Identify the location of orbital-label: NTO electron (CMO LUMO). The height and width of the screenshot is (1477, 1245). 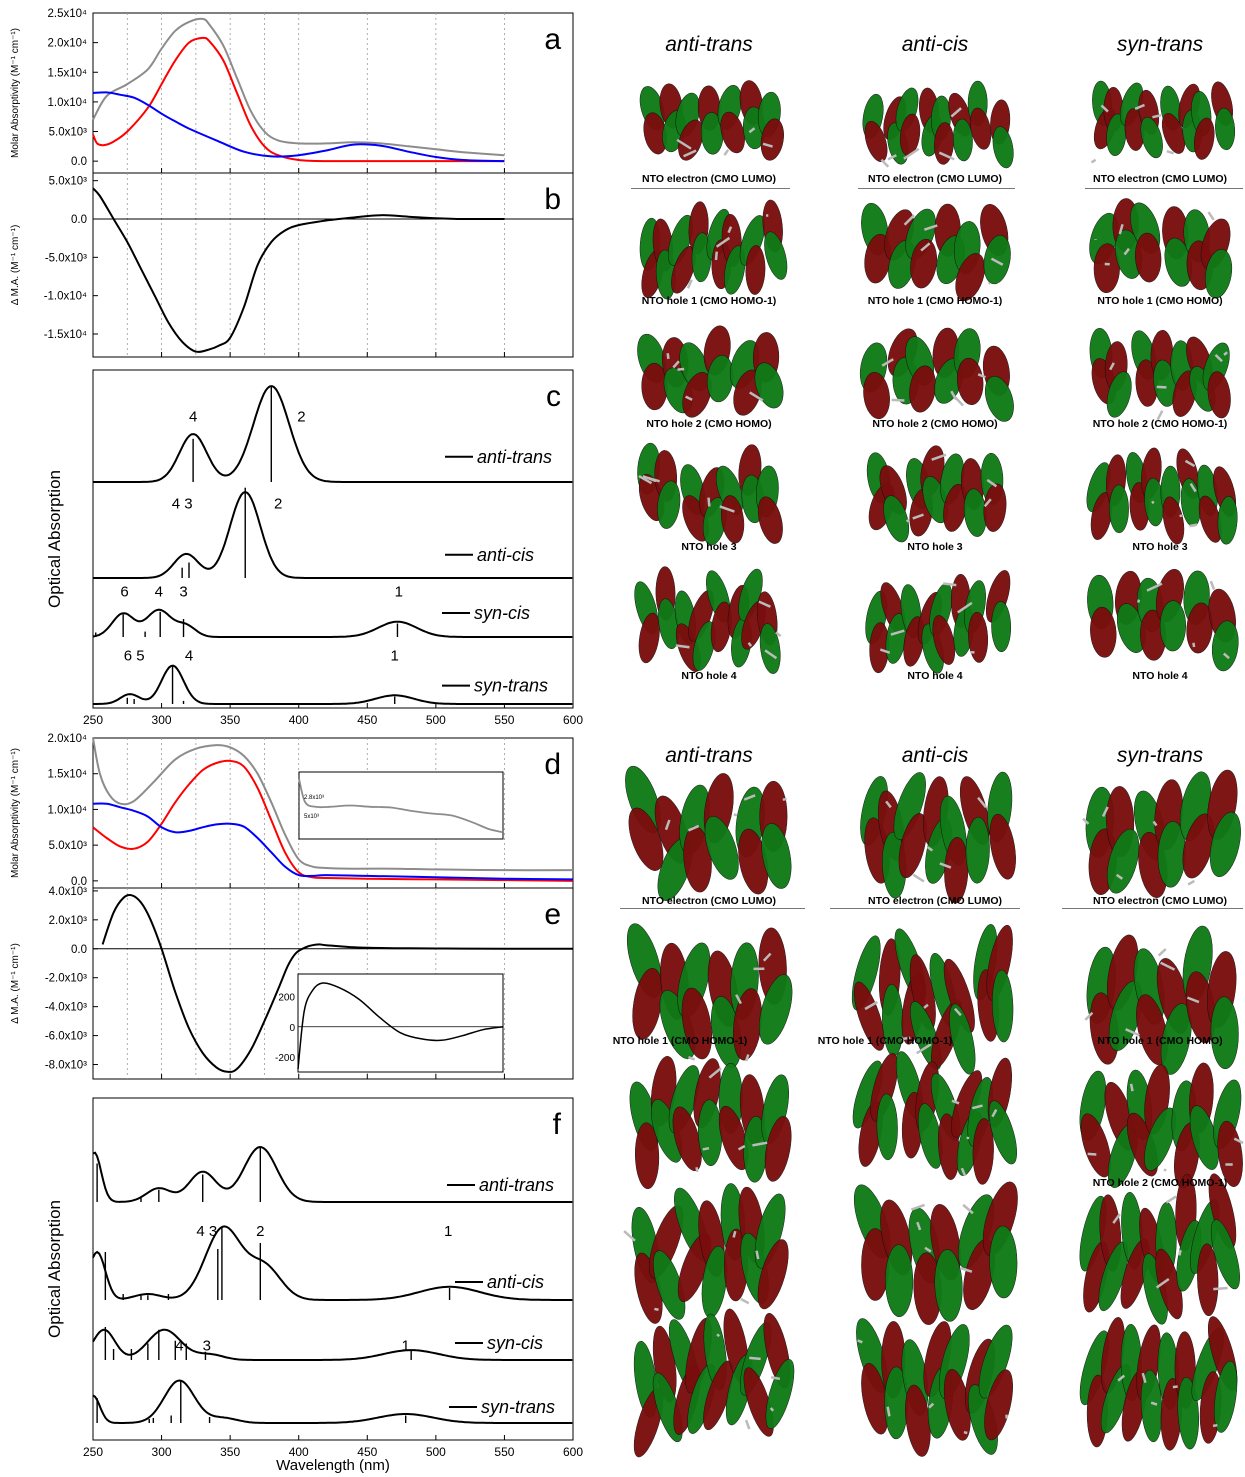
(1160, 179).